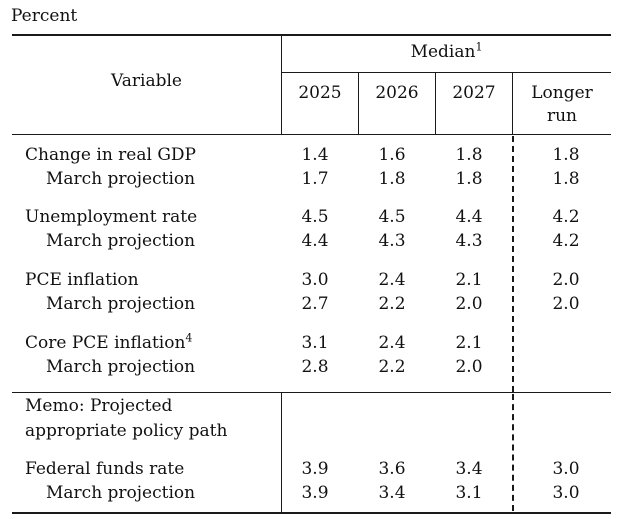 This screenshot has width=623, height=519. I want to click on value-cell: 1.4, so click(315, 155).